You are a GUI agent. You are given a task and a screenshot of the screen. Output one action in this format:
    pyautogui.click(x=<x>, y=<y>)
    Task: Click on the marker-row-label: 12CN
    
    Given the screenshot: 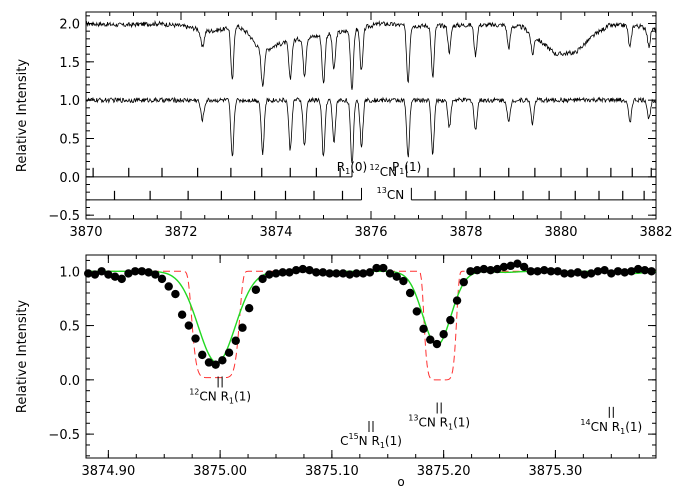 What is the action you would take?
    pyautogui.click(x=384, y=171)
    